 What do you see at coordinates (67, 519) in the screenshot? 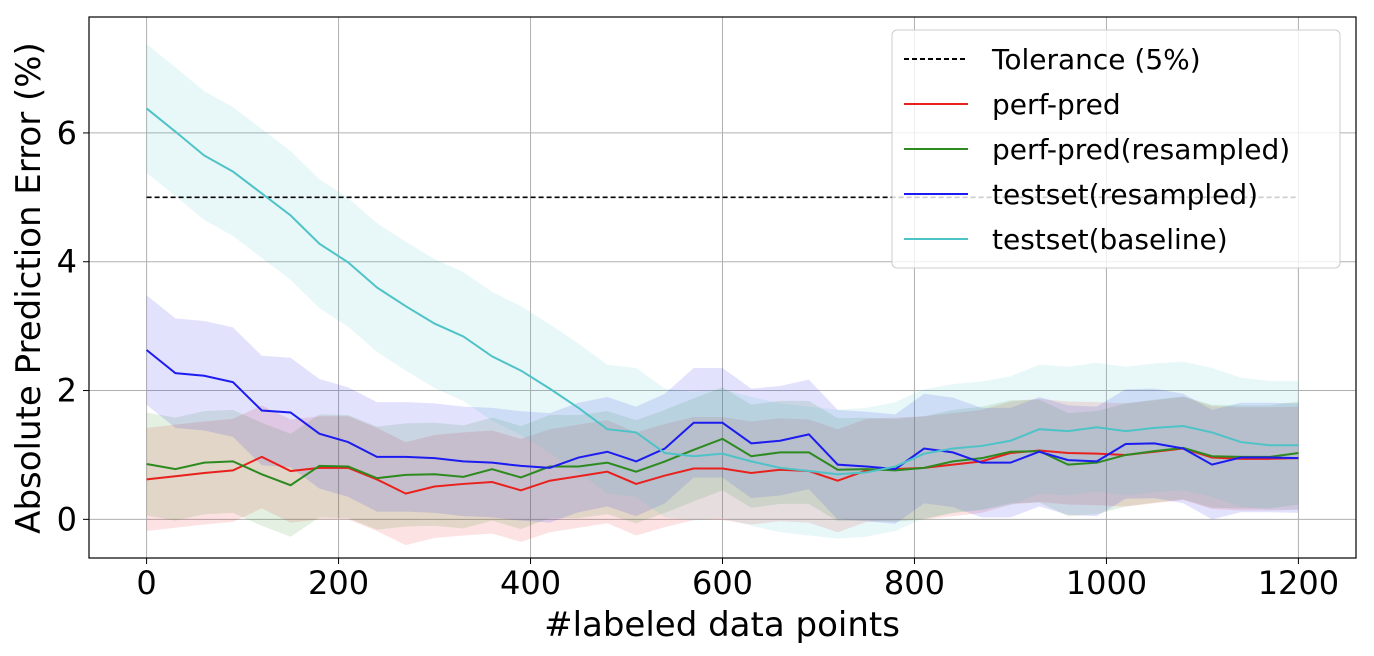
I see `y-tick-label: 0` at bounding box center [67, 519].